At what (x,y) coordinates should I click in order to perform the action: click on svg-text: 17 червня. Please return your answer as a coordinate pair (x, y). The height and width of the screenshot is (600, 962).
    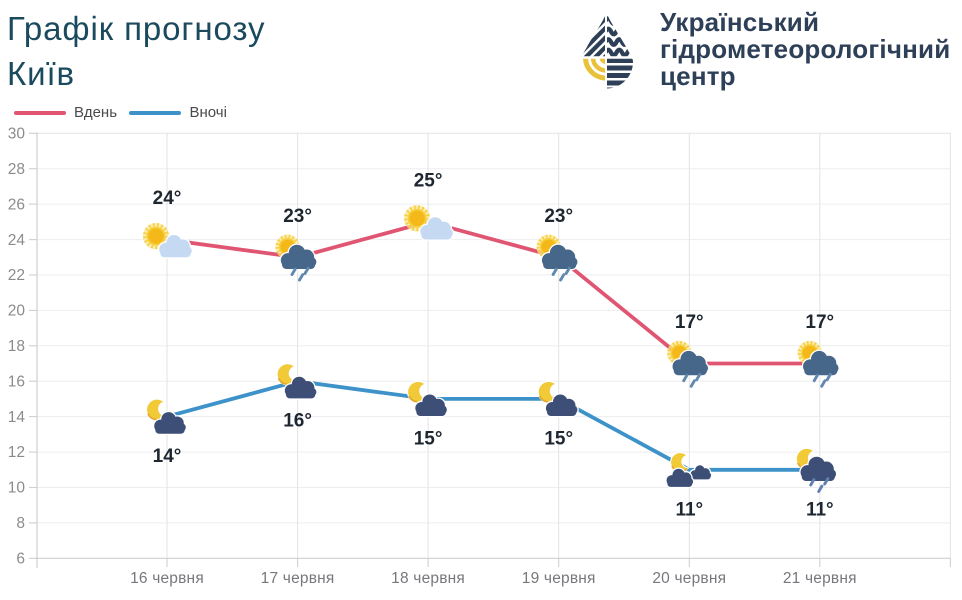
    Looking at the image, I should click on (298, 578).